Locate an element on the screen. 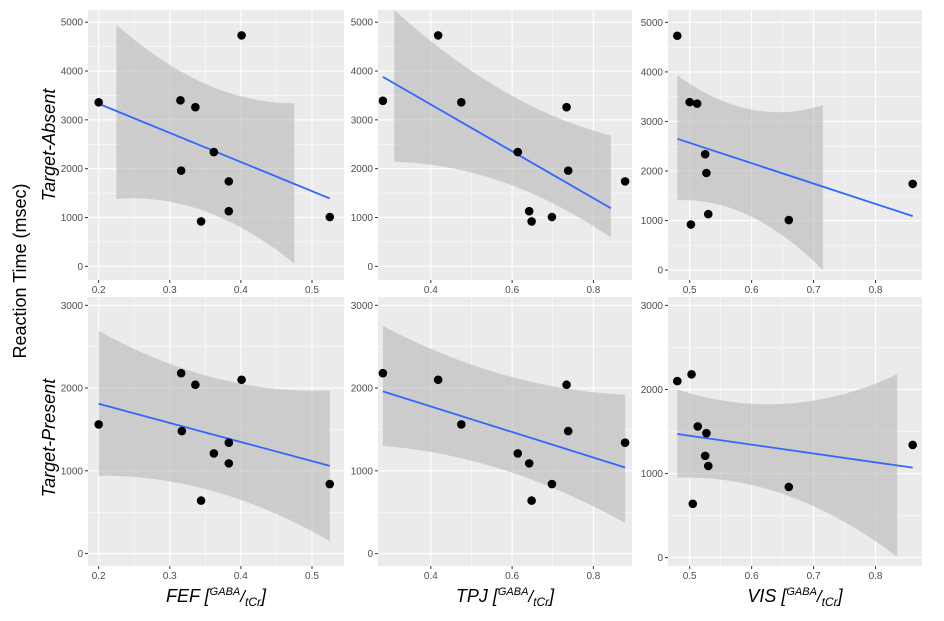 This screenshot has width=944, height=621. x-axis-numerator: GABA is located at coordinates (513, 592).